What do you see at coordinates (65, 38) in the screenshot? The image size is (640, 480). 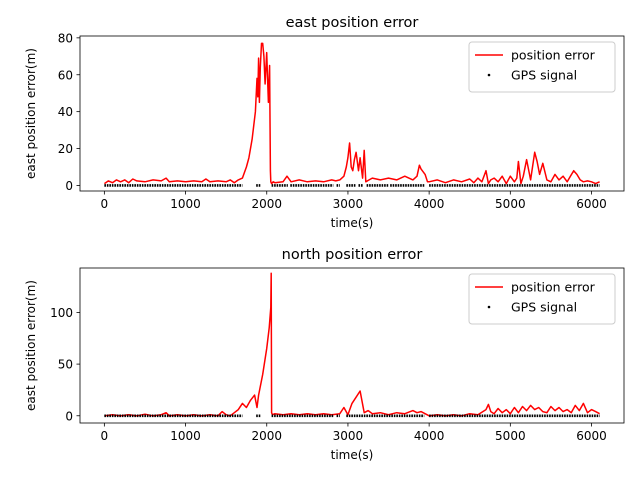 I see `y-tick-label: 80` at bounding box center [65, 38].